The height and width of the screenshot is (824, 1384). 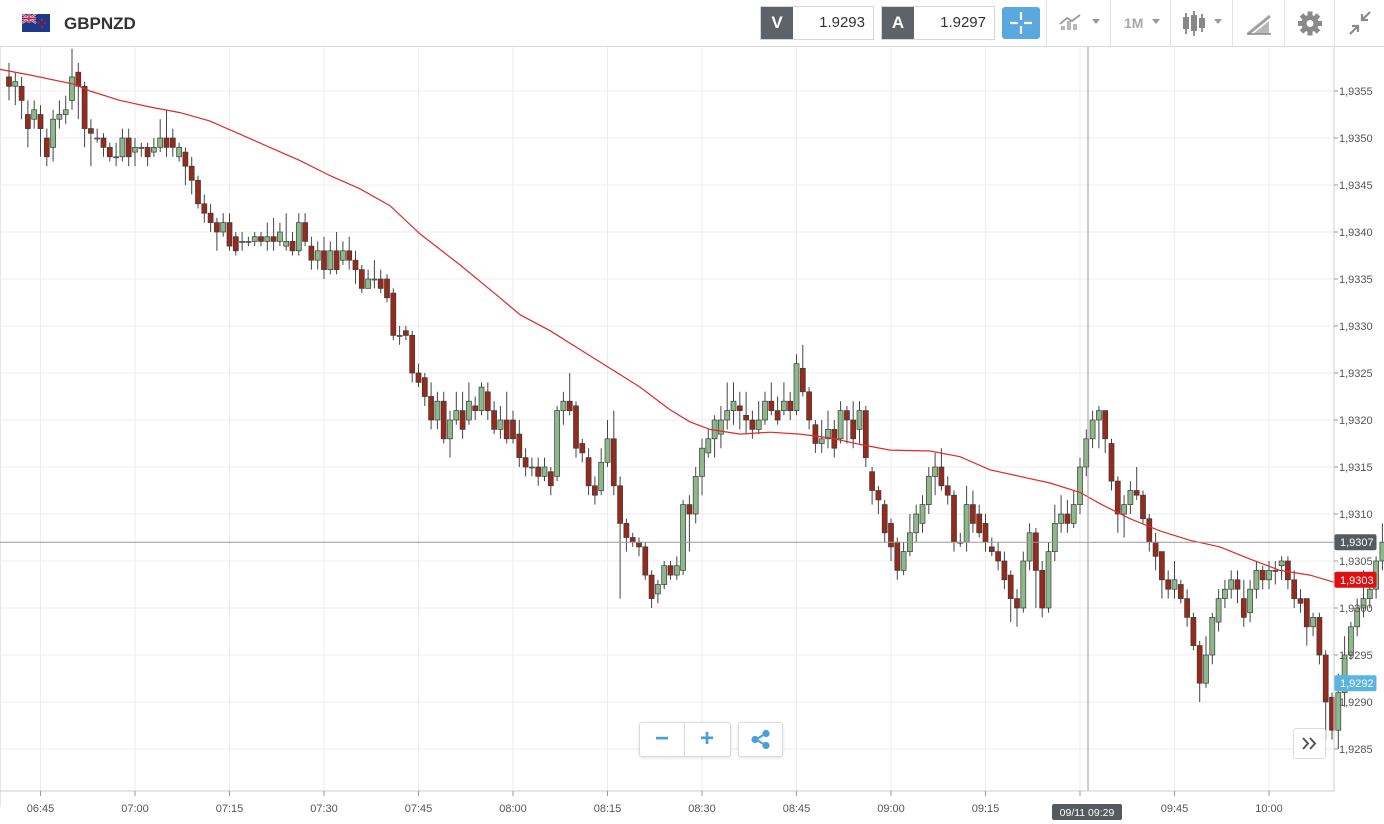 I want to click on candlestick-type-button, so click(x=1201, y=23).